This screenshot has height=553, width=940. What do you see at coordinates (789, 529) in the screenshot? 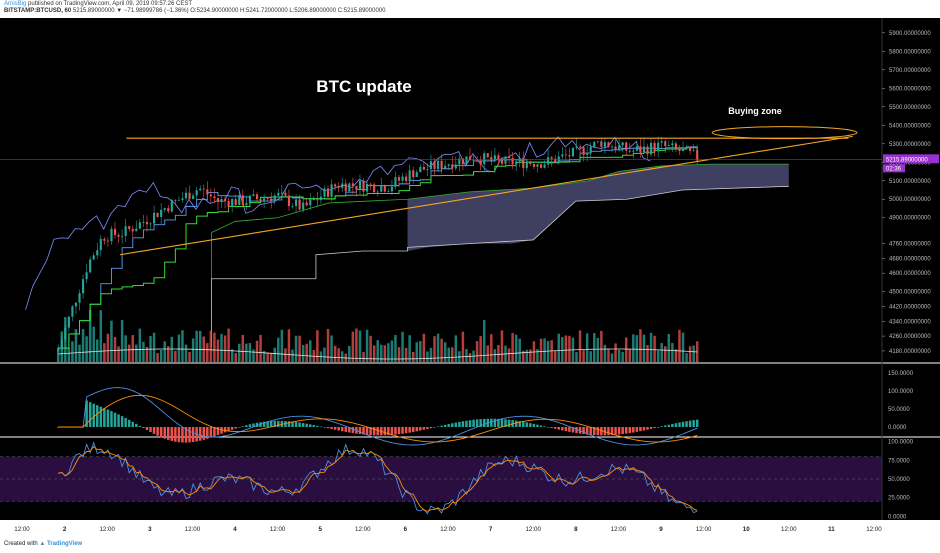
I see `time-tick-label: 12:00` at bounding box center [789, 529].